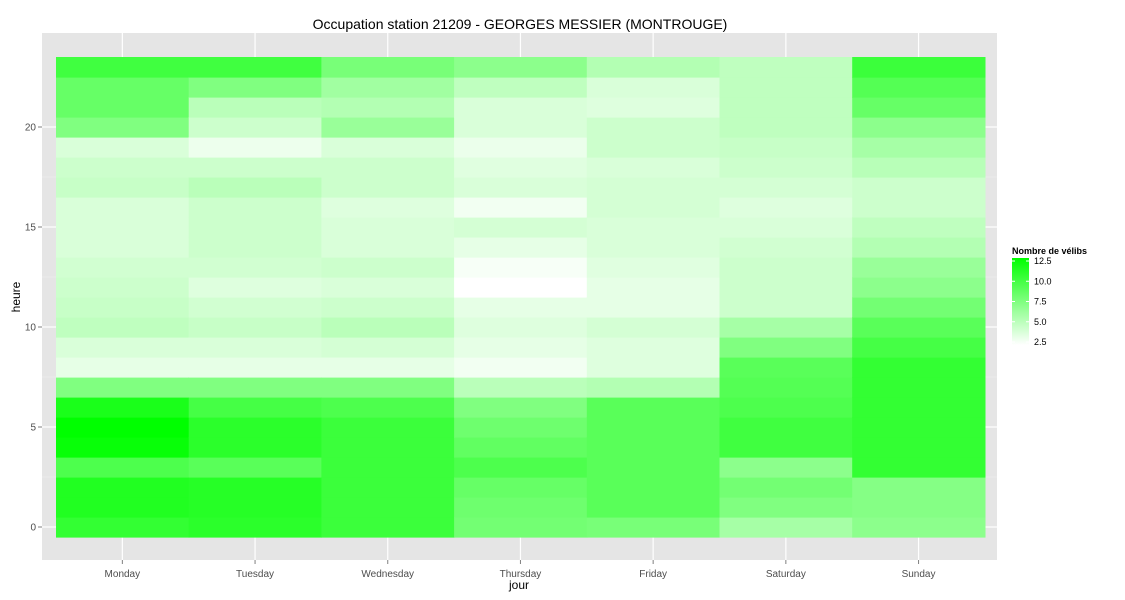 The width and height of the screenshot is (1125, 600). I want to click on x-tick-label: Tuesday, so click(255, 574).